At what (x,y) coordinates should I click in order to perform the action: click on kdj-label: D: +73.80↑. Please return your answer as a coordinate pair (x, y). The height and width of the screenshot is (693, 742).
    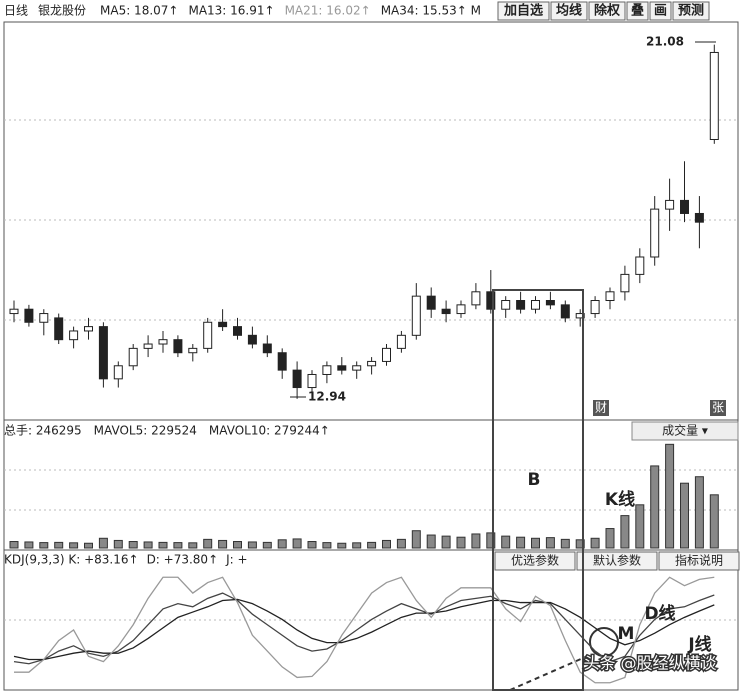
    Looking at the image, I should click on (183, 560).